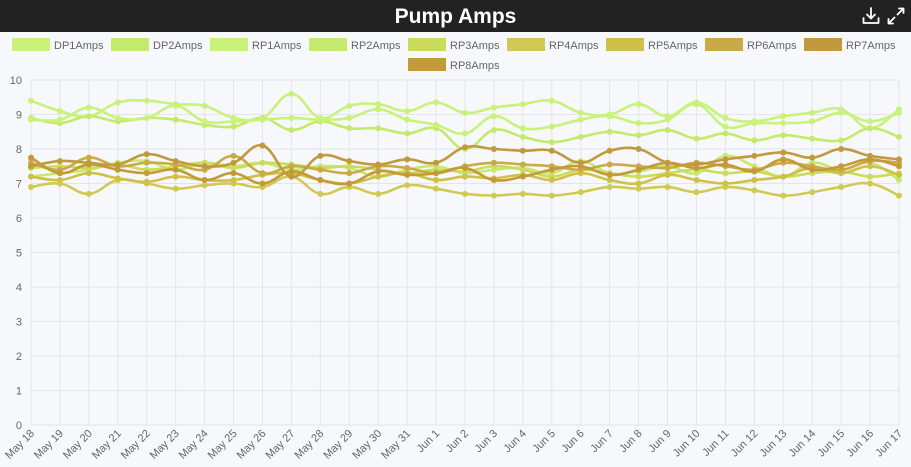  What do you see at coordinates (896, 16) in the screenshot?
I see `expand-icon` at bounding box center [896, 16].